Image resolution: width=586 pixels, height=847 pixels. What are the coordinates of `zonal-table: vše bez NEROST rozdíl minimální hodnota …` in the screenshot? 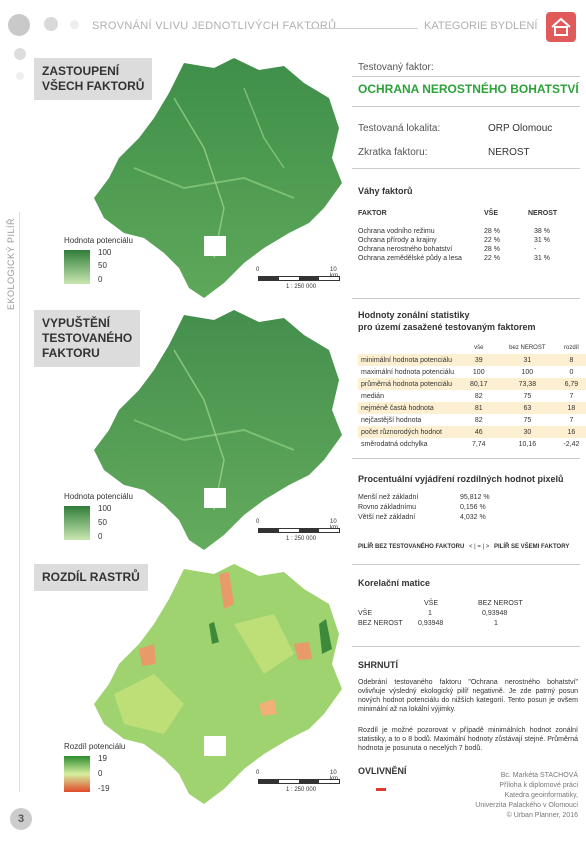 It's located at (472, 396).